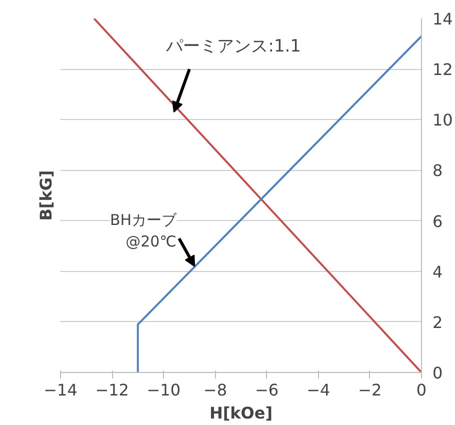 This screenshot has height=425, width=455. I want to click on y-tick-label: 4, so click(437, 272).